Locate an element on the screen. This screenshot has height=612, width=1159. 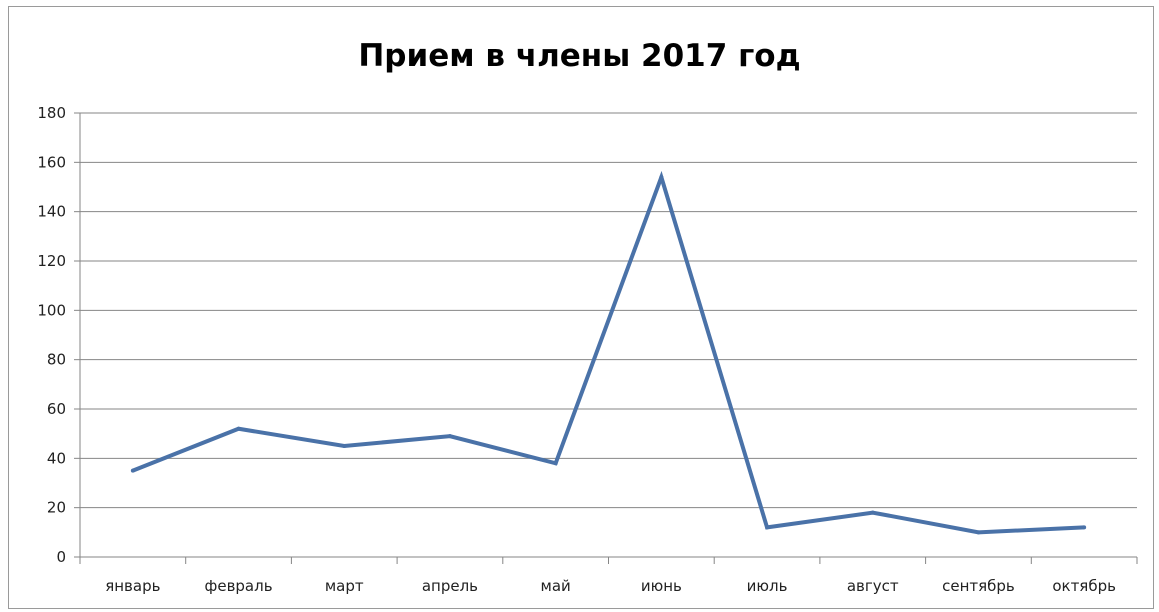
y-tick-label: 140 is located at coordinates (51, 212).